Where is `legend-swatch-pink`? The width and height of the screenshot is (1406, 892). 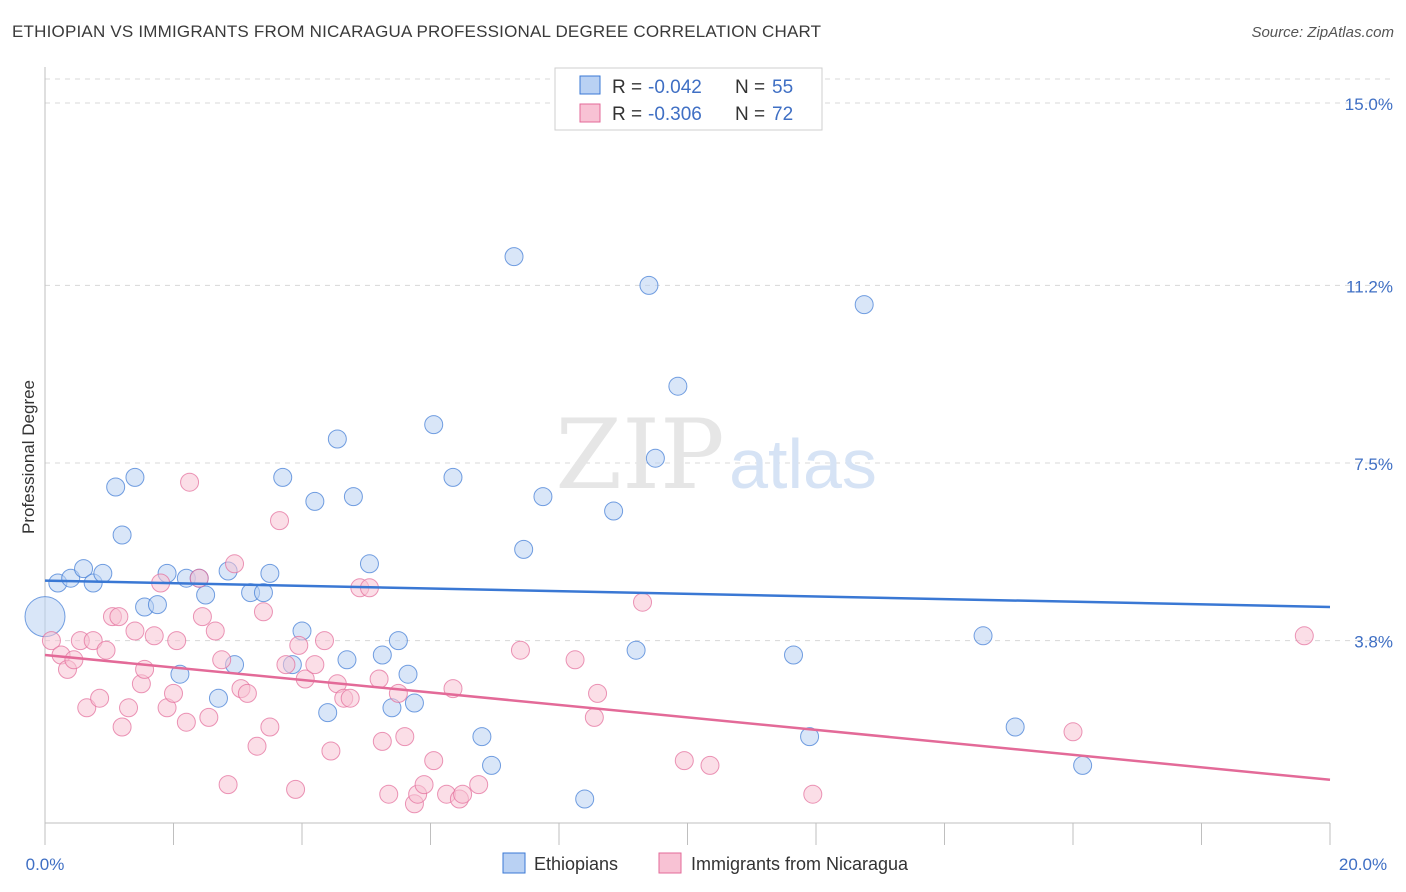 legend-swatch-pink is located at coordinates (590, 113).